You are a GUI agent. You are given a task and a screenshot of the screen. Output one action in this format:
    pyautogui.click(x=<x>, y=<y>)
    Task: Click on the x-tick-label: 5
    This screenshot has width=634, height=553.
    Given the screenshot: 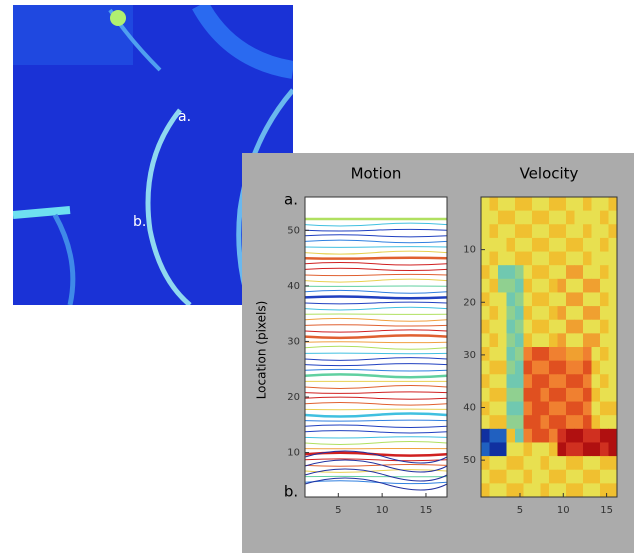 What is the action you would take?
    pyautogui.click(x=520, y=510)
    